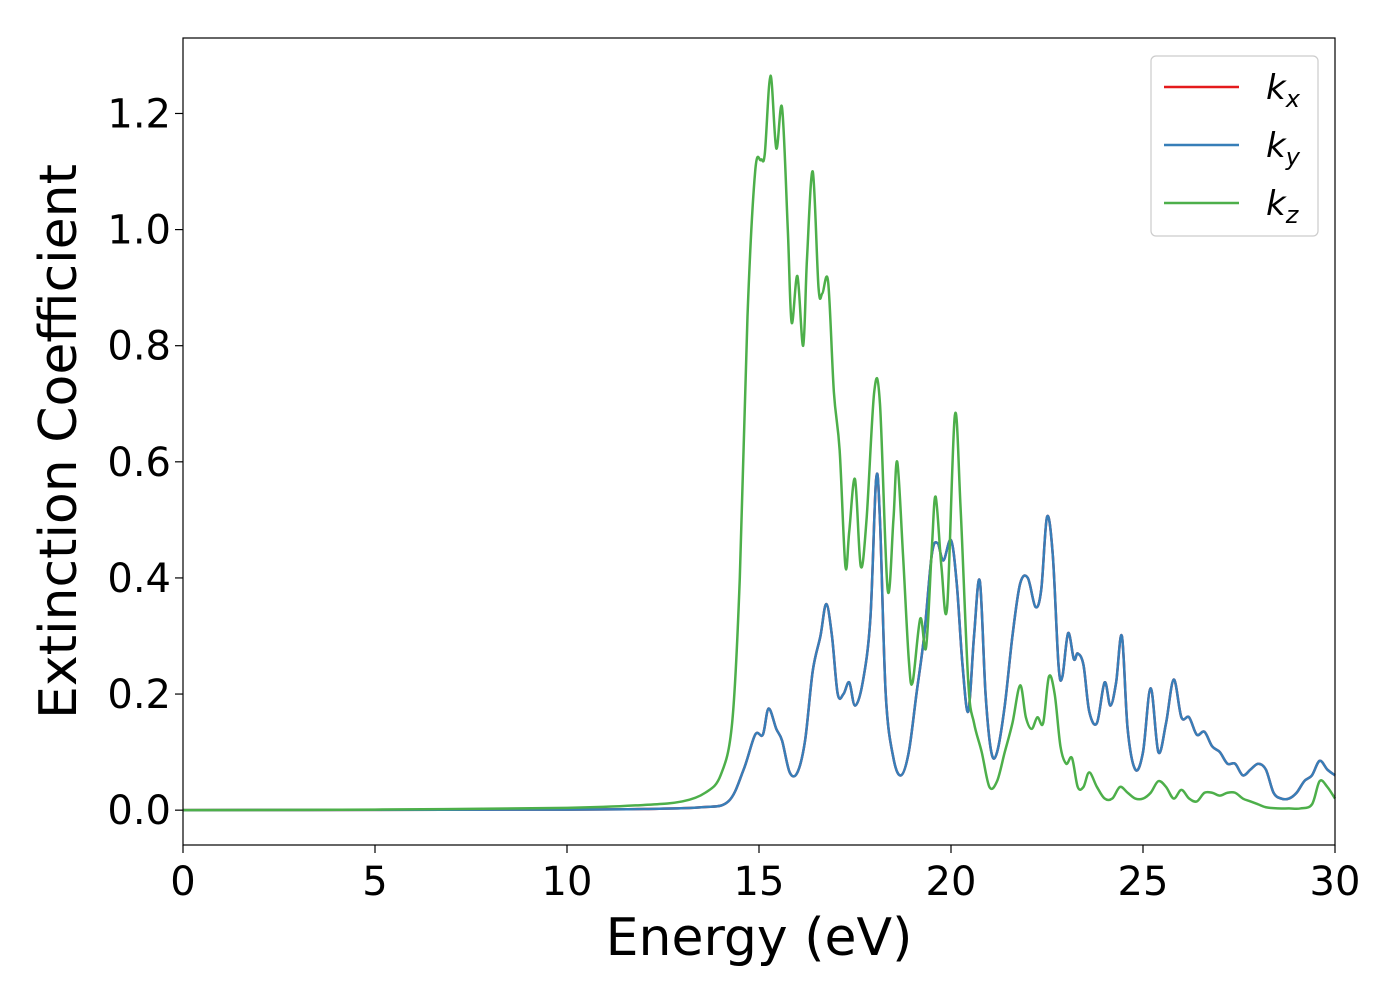 This screenshot has width=1400, height=1000. I want to click on legend-label-kx: kx, so click(1283, 90).